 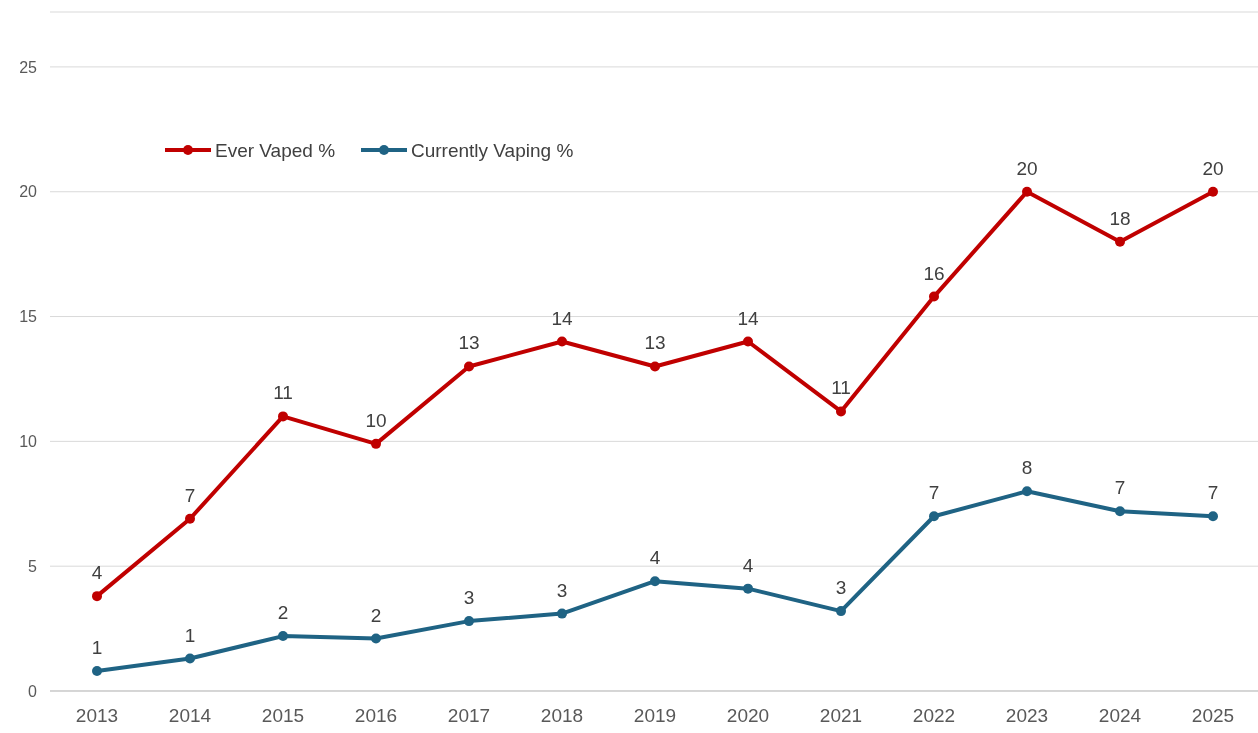 What do you see at coordinates (934, 273) in the screenshot?
I see `data-label: 16` at bounding box center [934, 273].